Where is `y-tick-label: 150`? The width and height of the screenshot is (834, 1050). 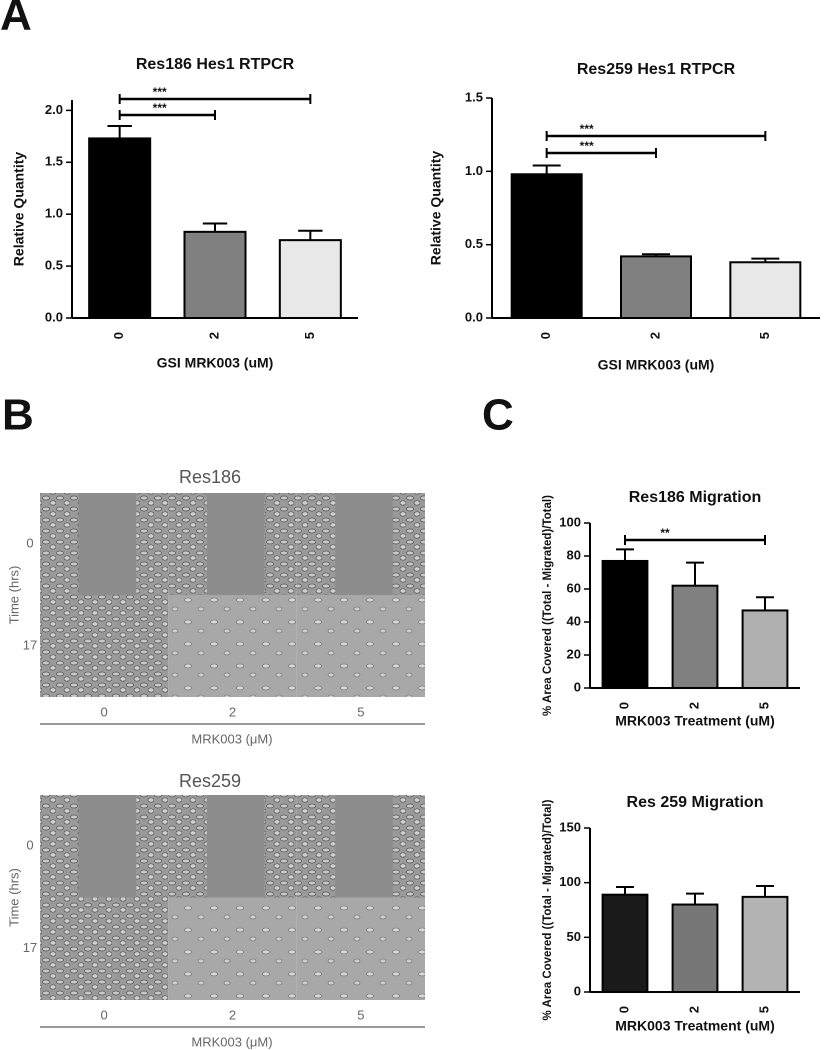
y-tick-label: 150 is located at coordinates (570, 826).